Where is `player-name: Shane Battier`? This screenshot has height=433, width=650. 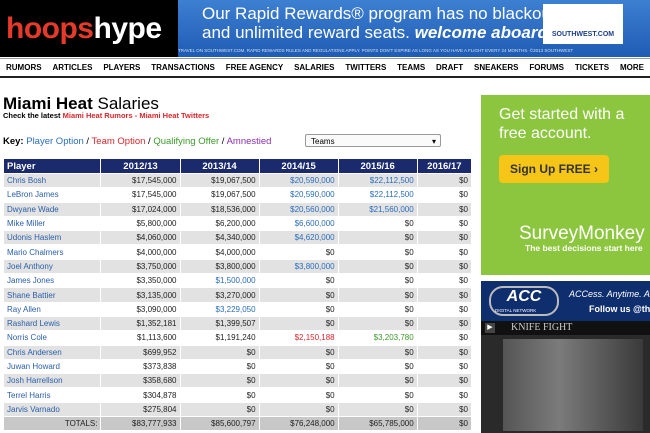 player-name: Shane Battier is located at coordinates (52, 295).